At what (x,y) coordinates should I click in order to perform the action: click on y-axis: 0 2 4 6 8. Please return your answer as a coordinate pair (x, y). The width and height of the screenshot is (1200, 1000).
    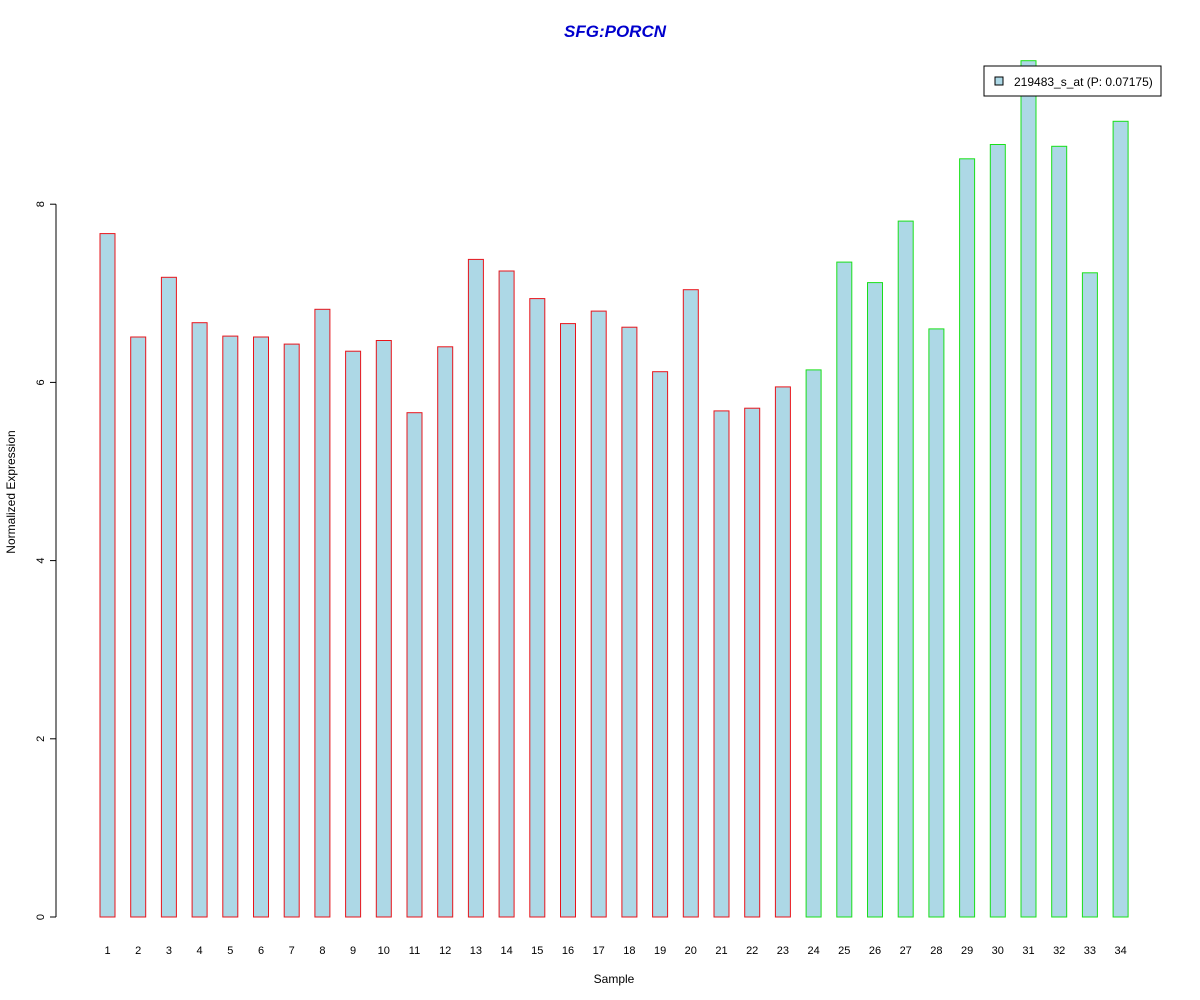
    Looking at the image, I should click on (46, 560).